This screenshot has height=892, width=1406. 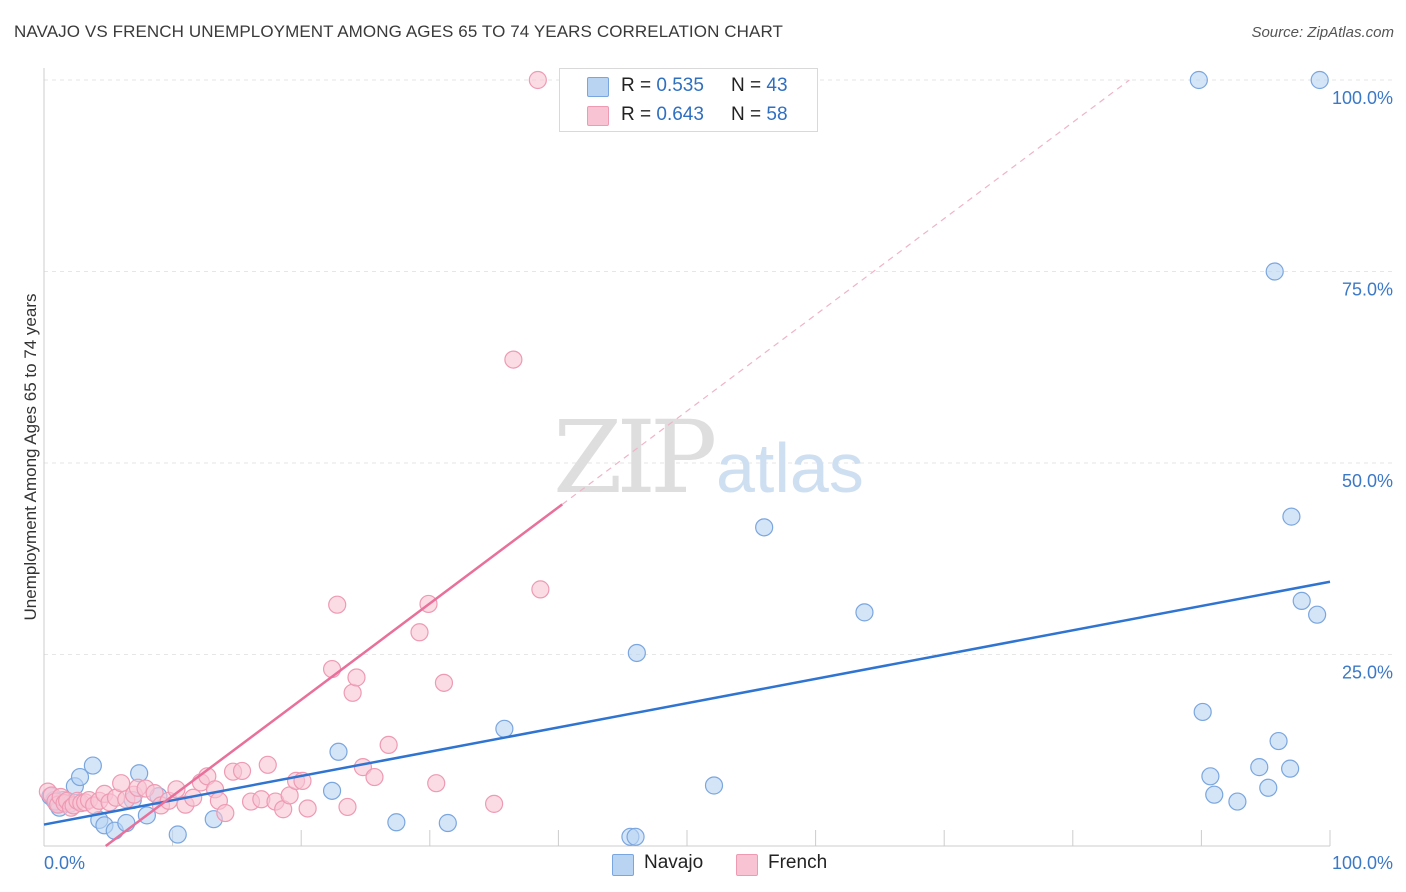 I want to click on legend-french-r: 0.643, so click(x=680, y=114).